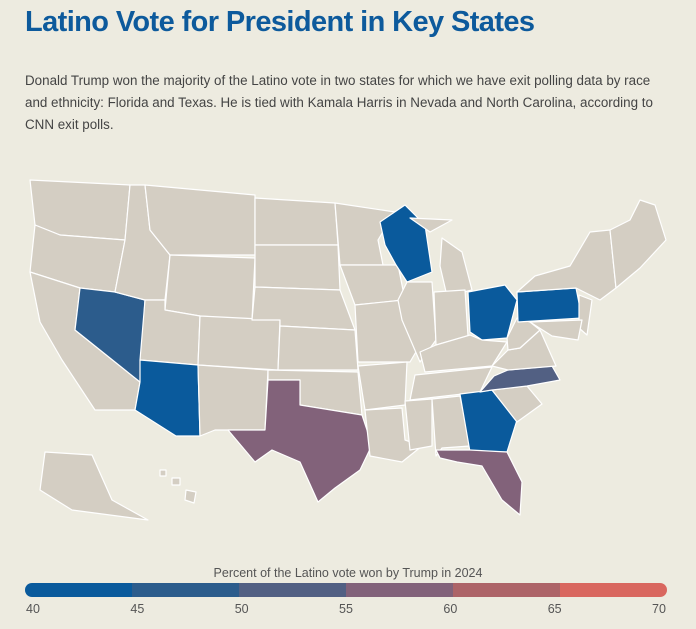 The image size is (696, 629). What do you see at coordinates (585, 315) in the screenshot?
I see `state-NJ` at bounding box center [585, 315].